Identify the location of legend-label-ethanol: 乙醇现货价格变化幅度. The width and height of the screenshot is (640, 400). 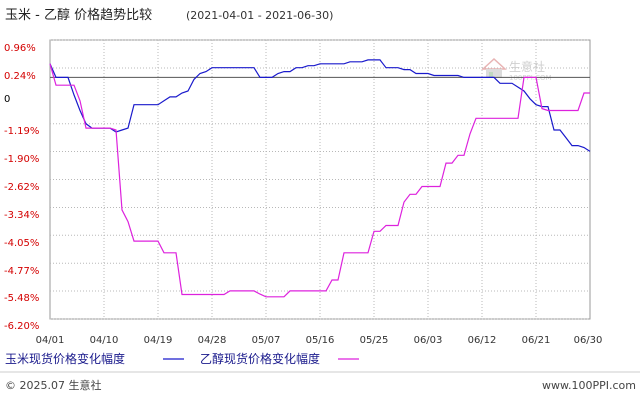
(260, 358).